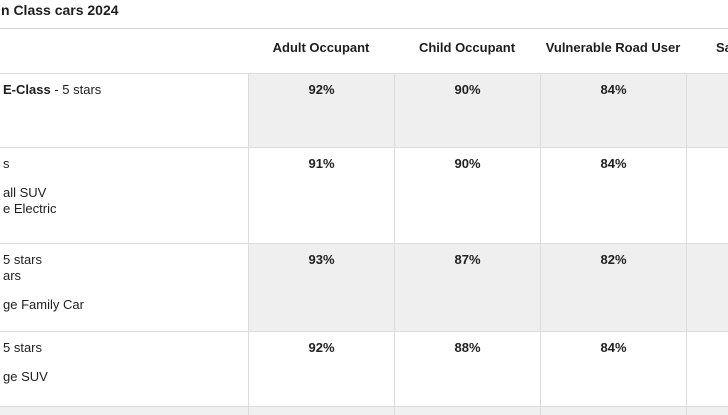 The width and height of the screenshot is (728, 415). I want to click on row-label-line: all SUV, so click(25, 192).